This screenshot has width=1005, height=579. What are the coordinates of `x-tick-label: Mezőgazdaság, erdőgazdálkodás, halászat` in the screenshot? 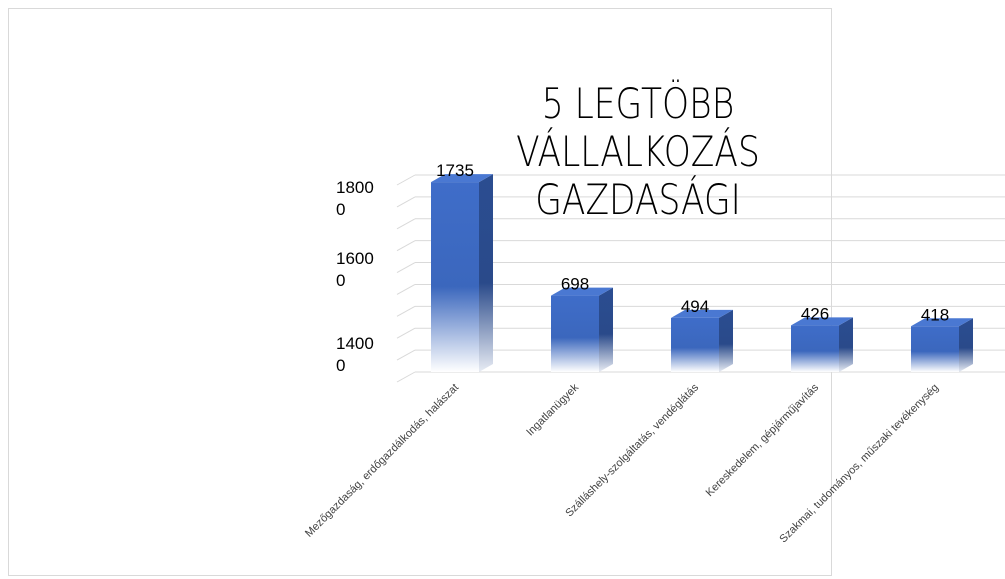 It's located at (382, 461).